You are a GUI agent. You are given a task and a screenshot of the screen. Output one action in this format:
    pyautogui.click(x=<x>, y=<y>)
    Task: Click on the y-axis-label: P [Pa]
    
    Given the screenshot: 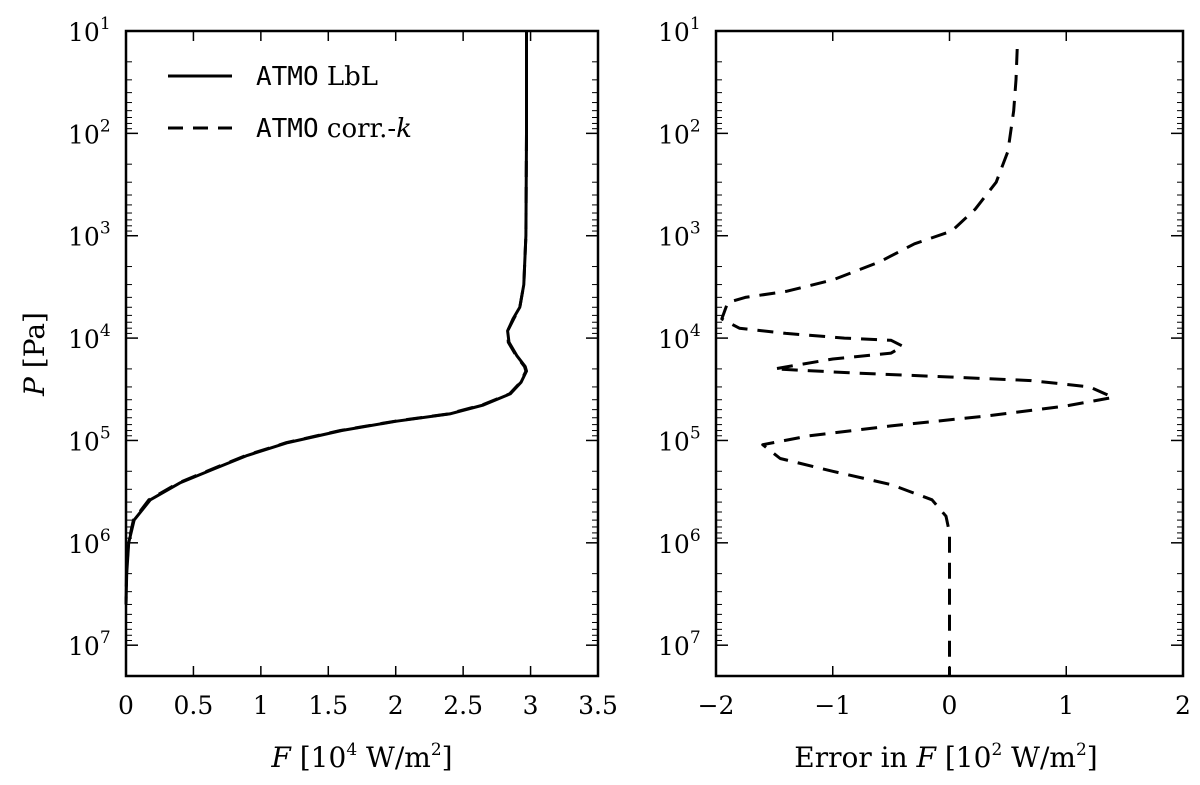 What is the action you would take?
    pyautogui.click(x=34, y=354)
    